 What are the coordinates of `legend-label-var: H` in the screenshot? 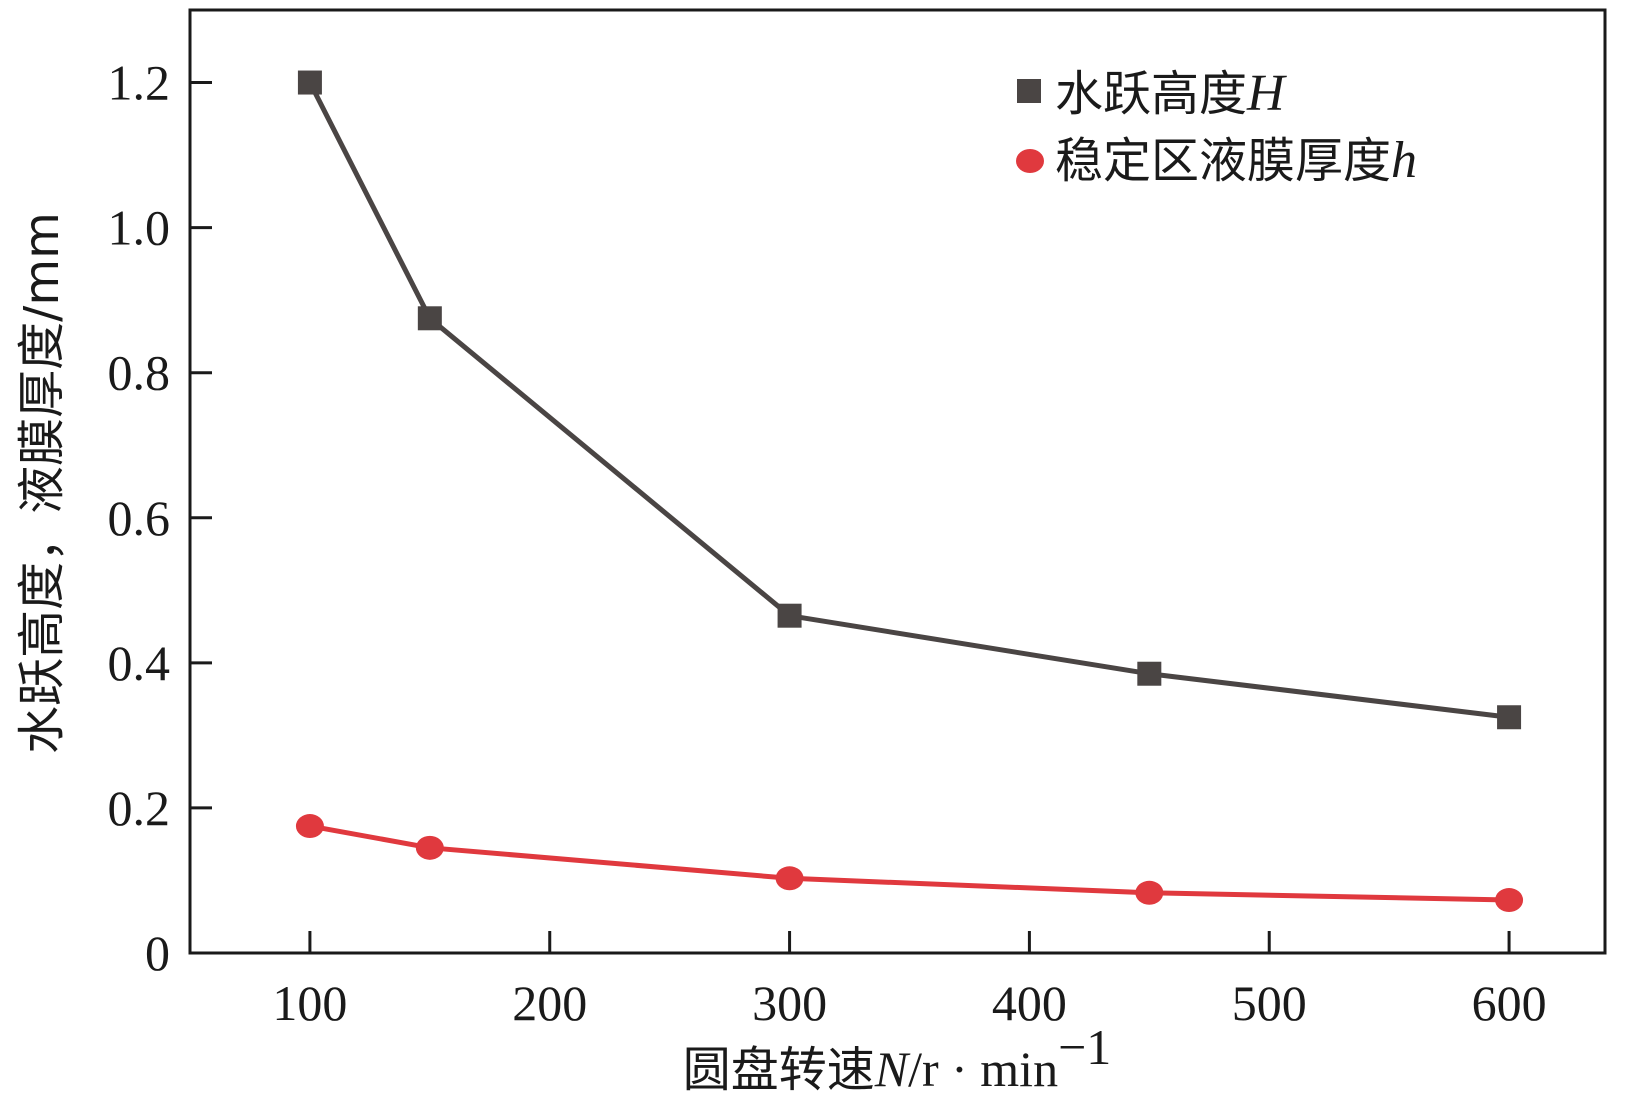 It's located at (1266, 93).